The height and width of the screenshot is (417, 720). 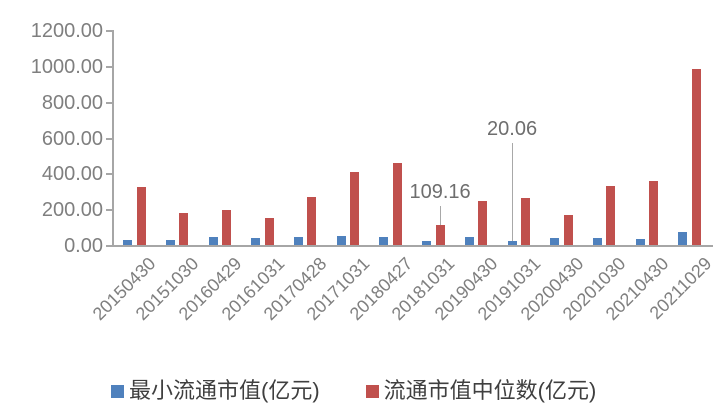 What do you see at coordinates (72, 138) in the screenshot?
I see `y-tick-label-600.00: 600.00` at bounding box center [72, 138].